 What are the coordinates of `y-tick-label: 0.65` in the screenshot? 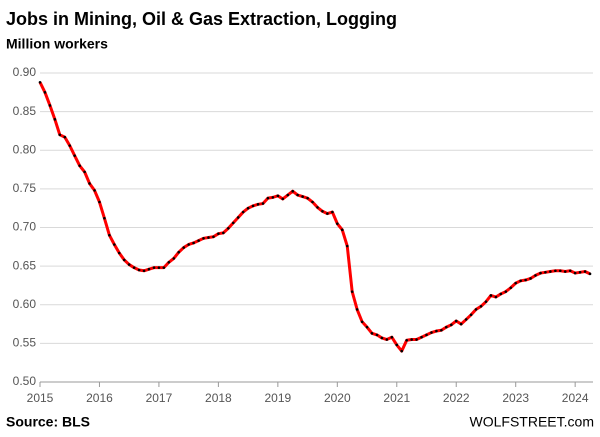 It's located at (25, 265).